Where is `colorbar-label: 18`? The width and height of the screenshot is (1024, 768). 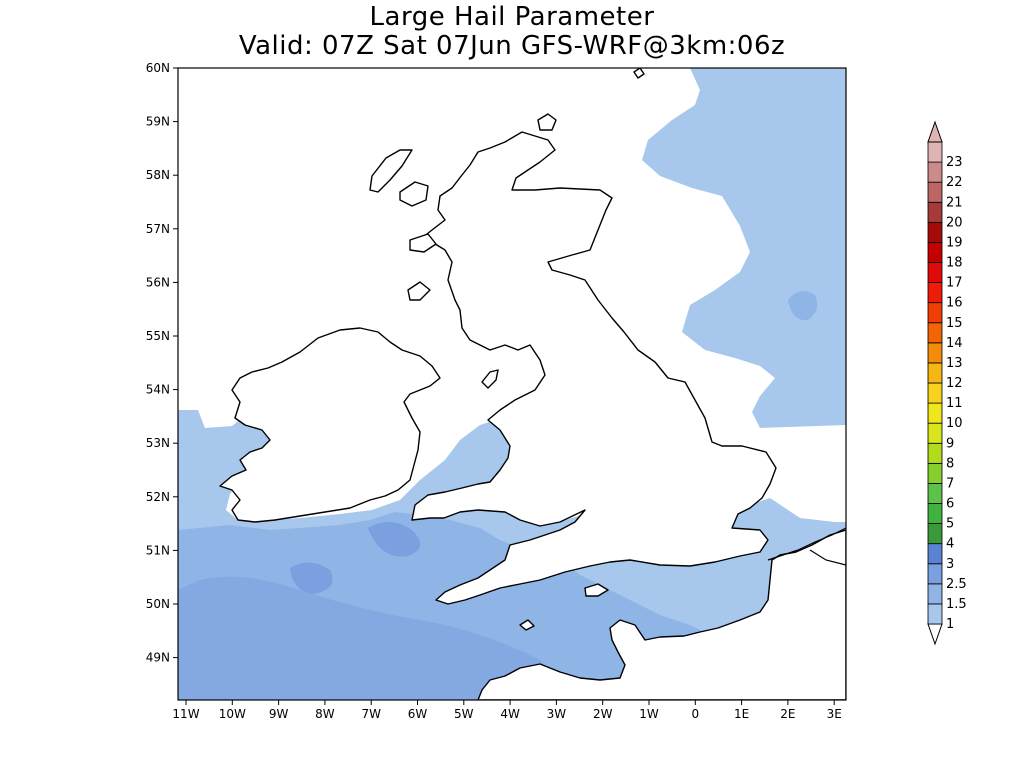
colorbar-label: 18 is located at coordinates (954, 263).